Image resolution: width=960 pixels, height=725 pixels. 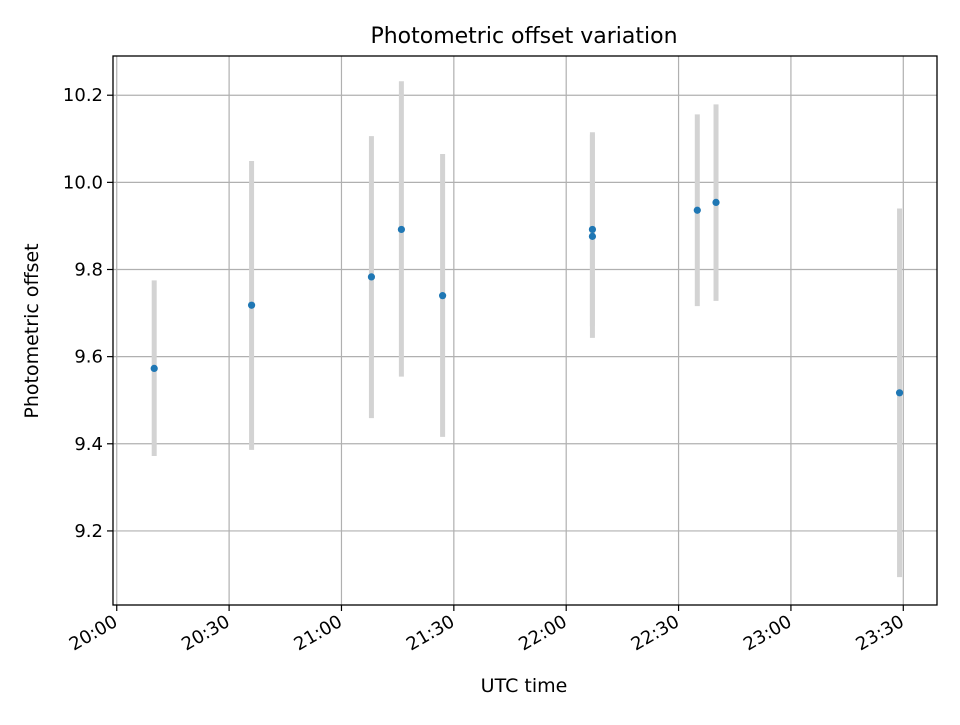 What do you see at coordinates (88, 444) in the screenshot?
I see `y-tick-label: 9.4` at bounding box center [88, 444].